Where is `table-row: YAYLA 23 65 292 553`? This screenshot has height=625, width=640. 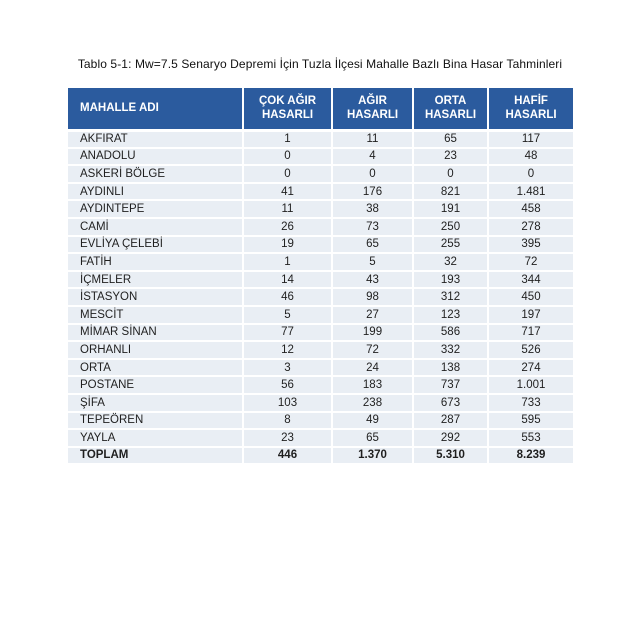 table-row: YAYLA 23 65 292 553 is located at coordinates (320, 438).